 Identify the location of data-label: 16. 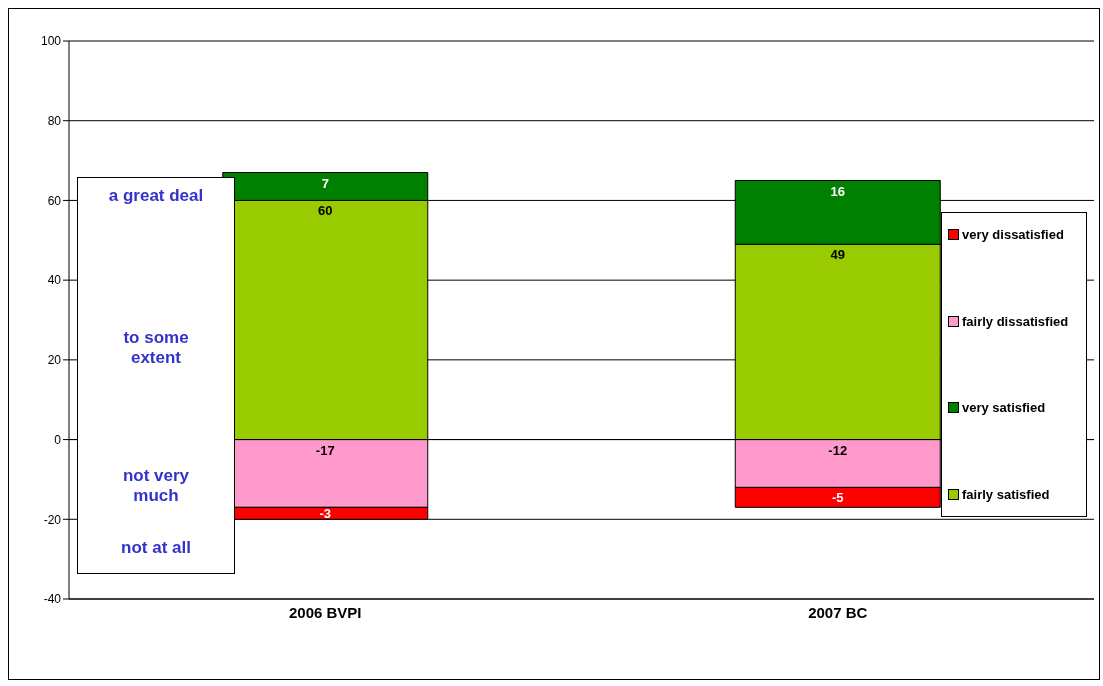
(837, 191).